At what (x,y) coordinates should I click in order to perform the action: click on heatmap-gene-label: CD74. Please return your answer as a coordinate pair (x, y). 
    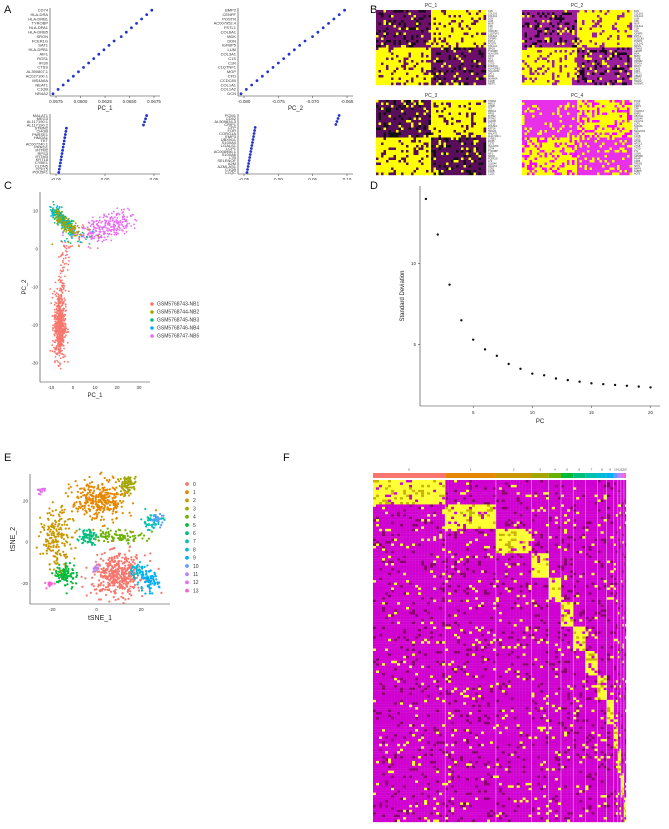
    Looking at the image, I should click on (491, 56).